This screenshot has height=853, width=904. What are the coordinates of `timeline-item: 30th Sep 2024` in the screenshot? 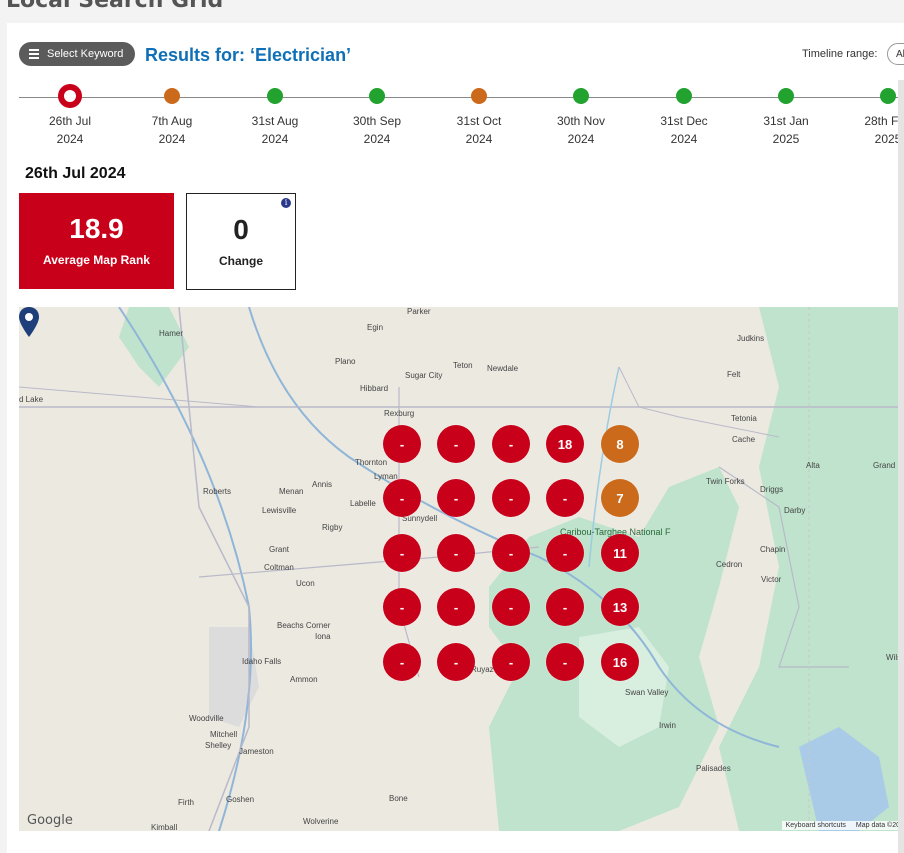 It's located at (377, 118).